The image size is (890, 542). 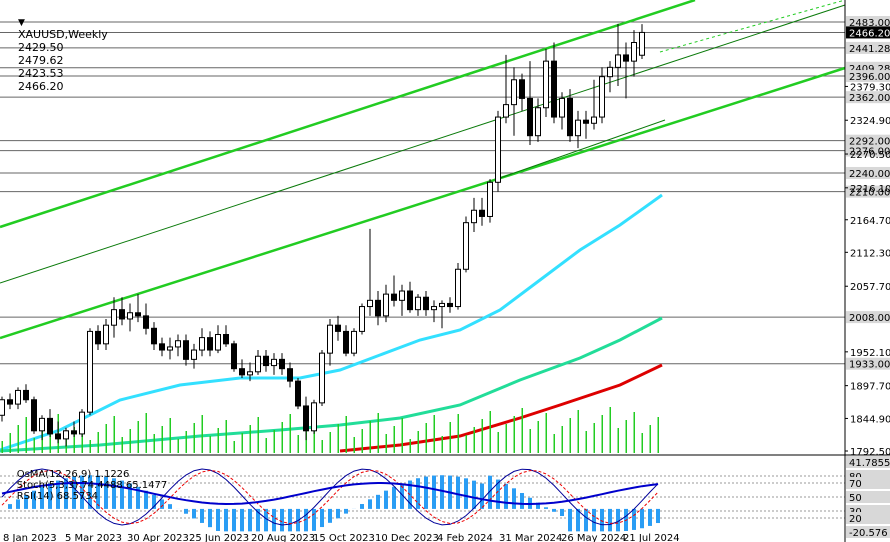 What do you see at coordinates (330, 497) in the screenshot?
I see `stoch-signal-line` at bounding box center [330, 497].